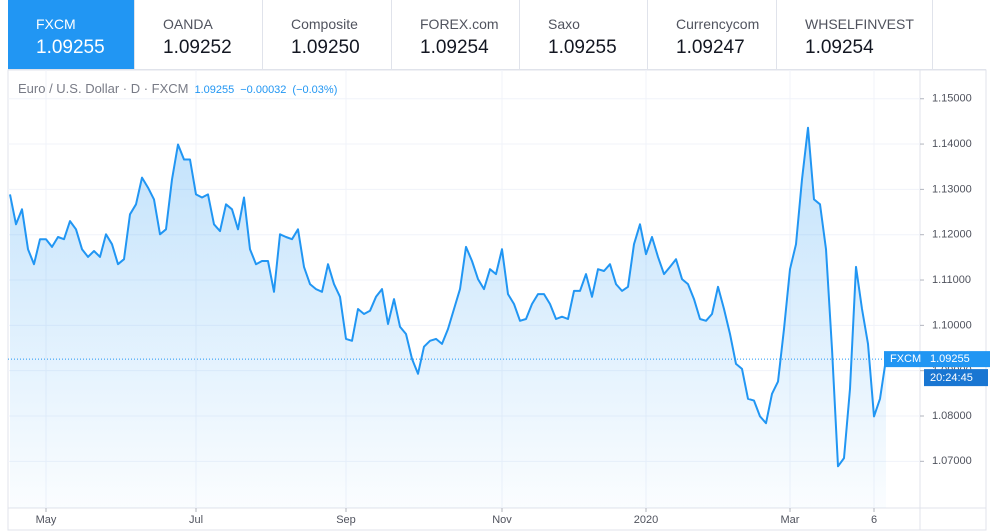 The height and width of the screenshot is (531, 994). What do you see at coordinates (859, 24) in the screenshot?
I see `tab-name: WHSELFINVEST` at bounding box center [859, 24].